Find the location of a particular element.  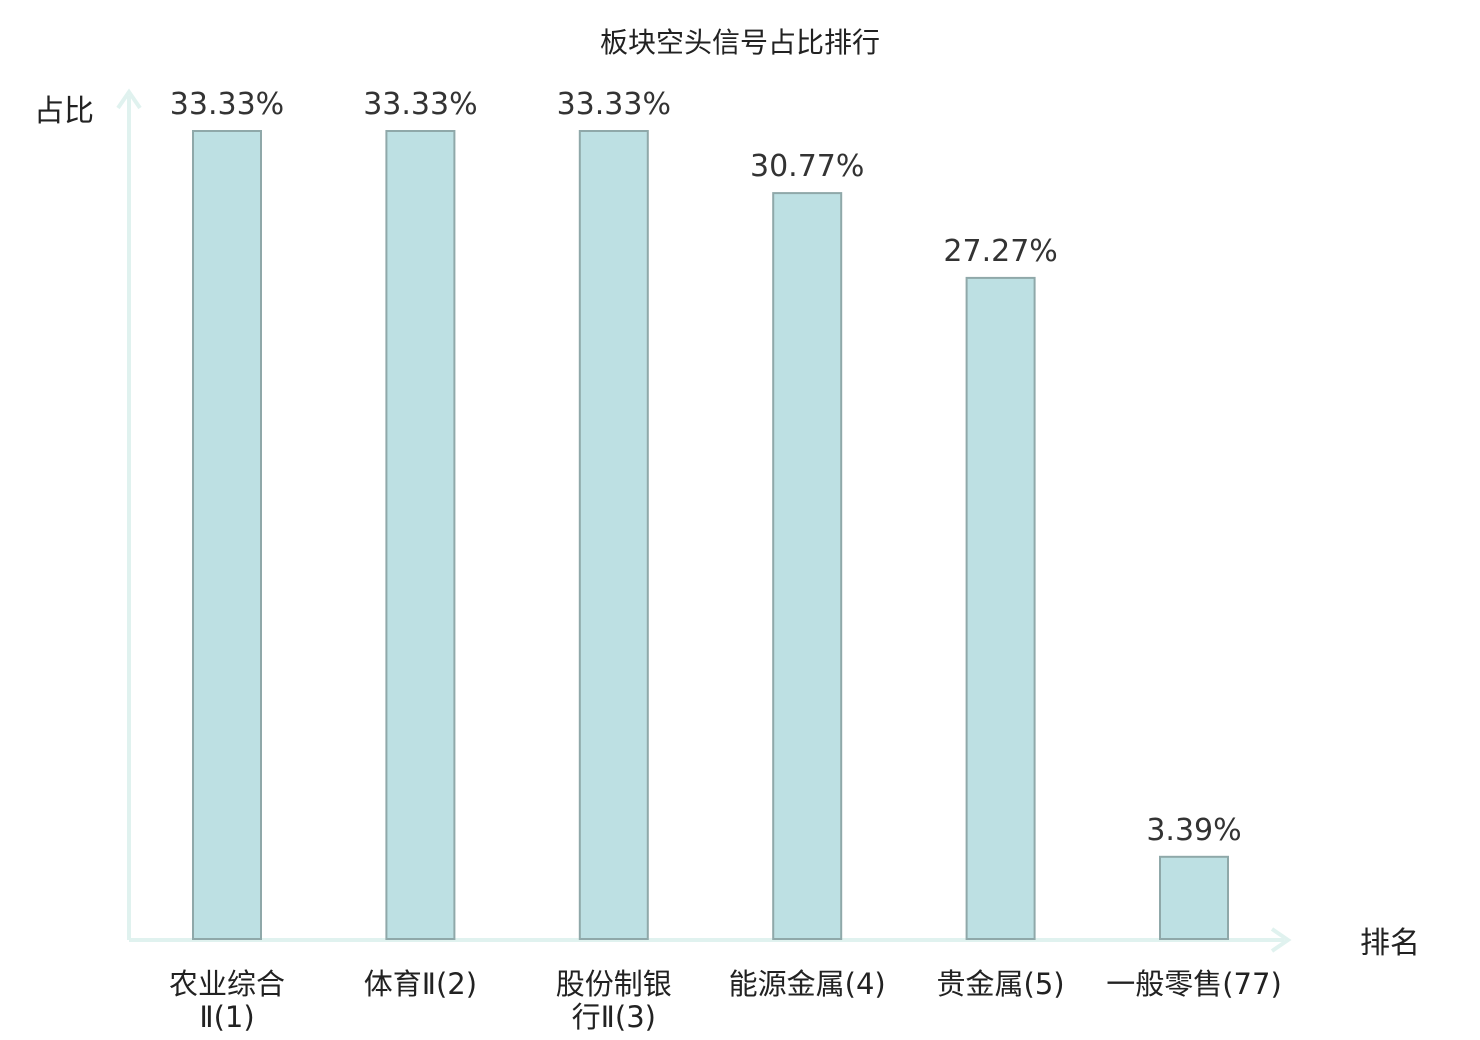

category-label-3-line-0: 能源金属(4) is located at coordinates (807, 984).